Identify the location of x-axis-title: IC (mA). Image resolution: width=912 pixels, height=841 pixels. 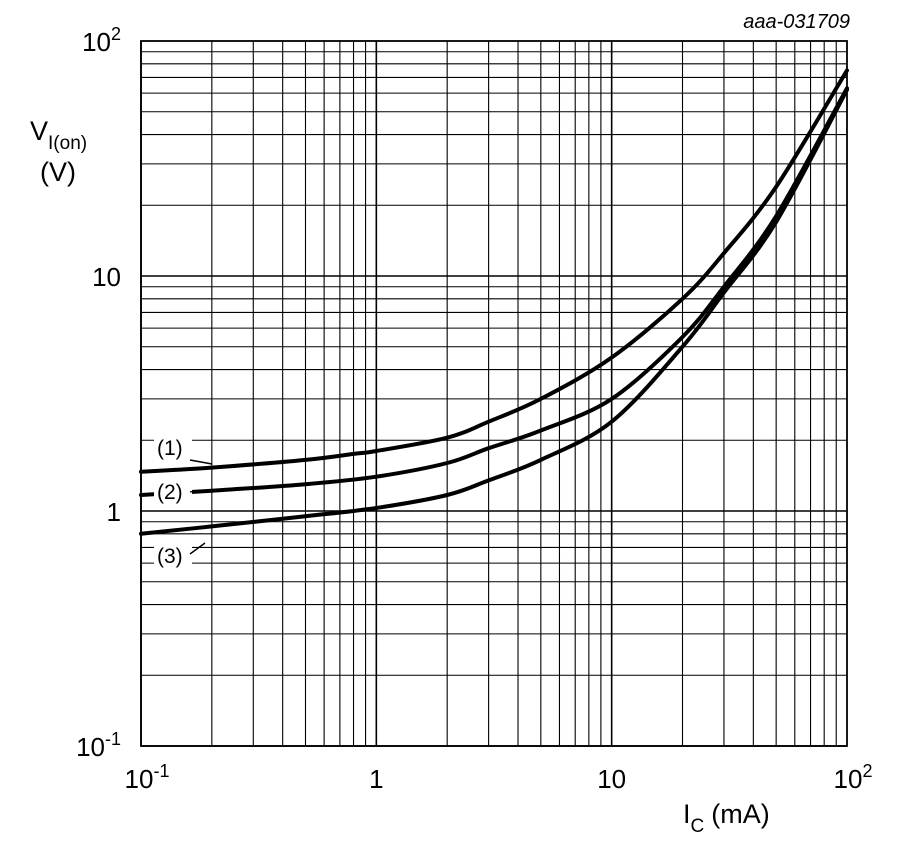
(726, 818).